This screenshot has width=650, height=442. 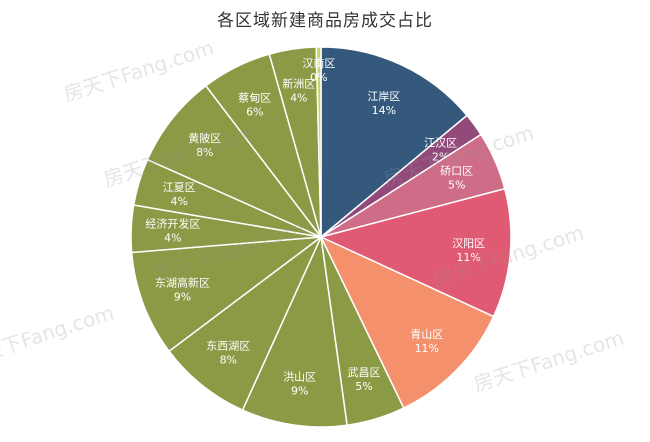 I want to click on slice-label: 洪山区, so click(x=299, y=377).